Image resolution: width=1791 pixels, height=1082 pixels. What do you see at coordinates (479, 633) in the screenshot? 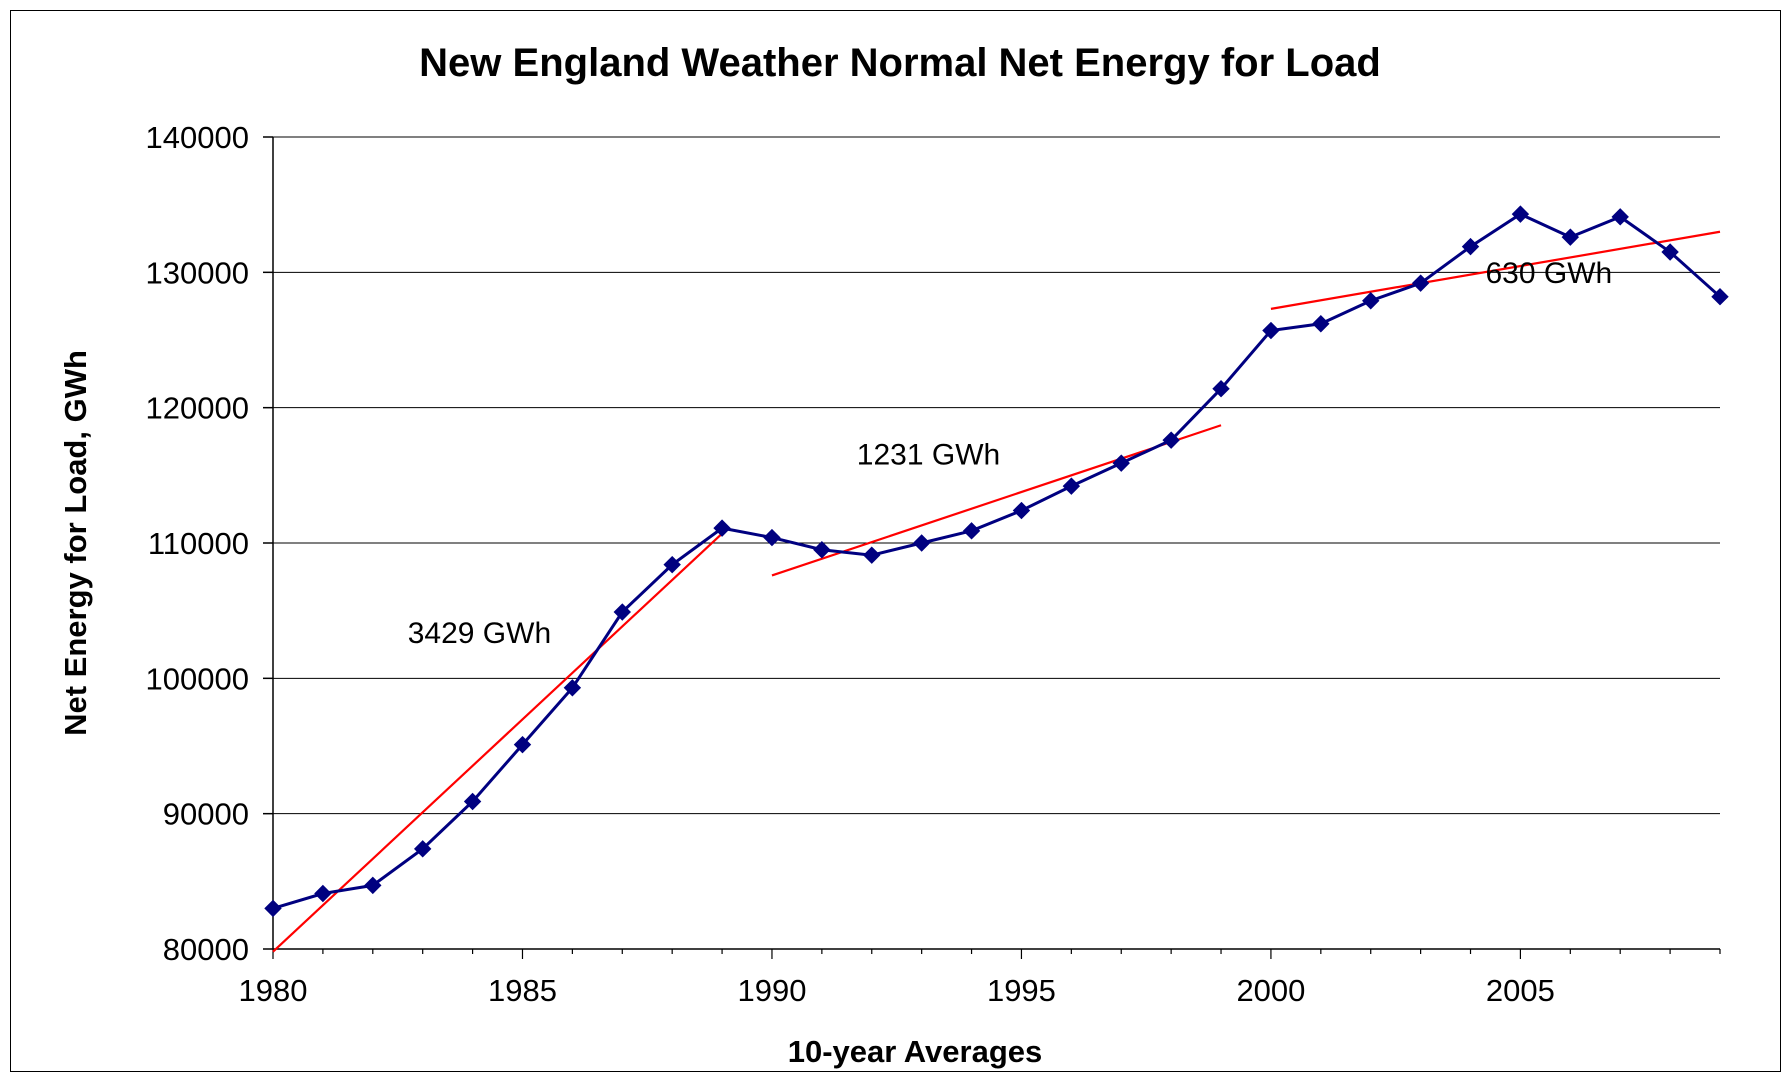
I see `trend-annotation: 3429 GWh` at bounding box center [479, 633].